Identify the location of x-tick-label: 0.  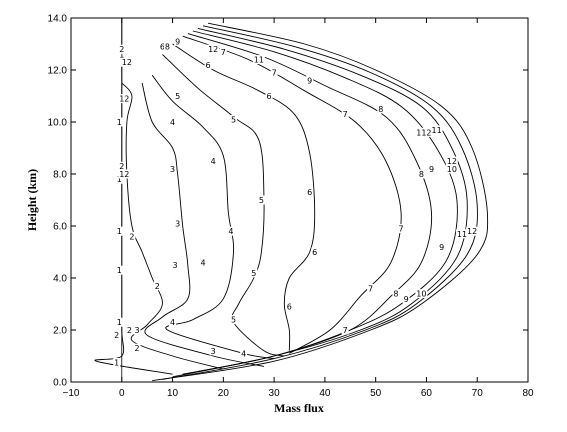
(122, 393).